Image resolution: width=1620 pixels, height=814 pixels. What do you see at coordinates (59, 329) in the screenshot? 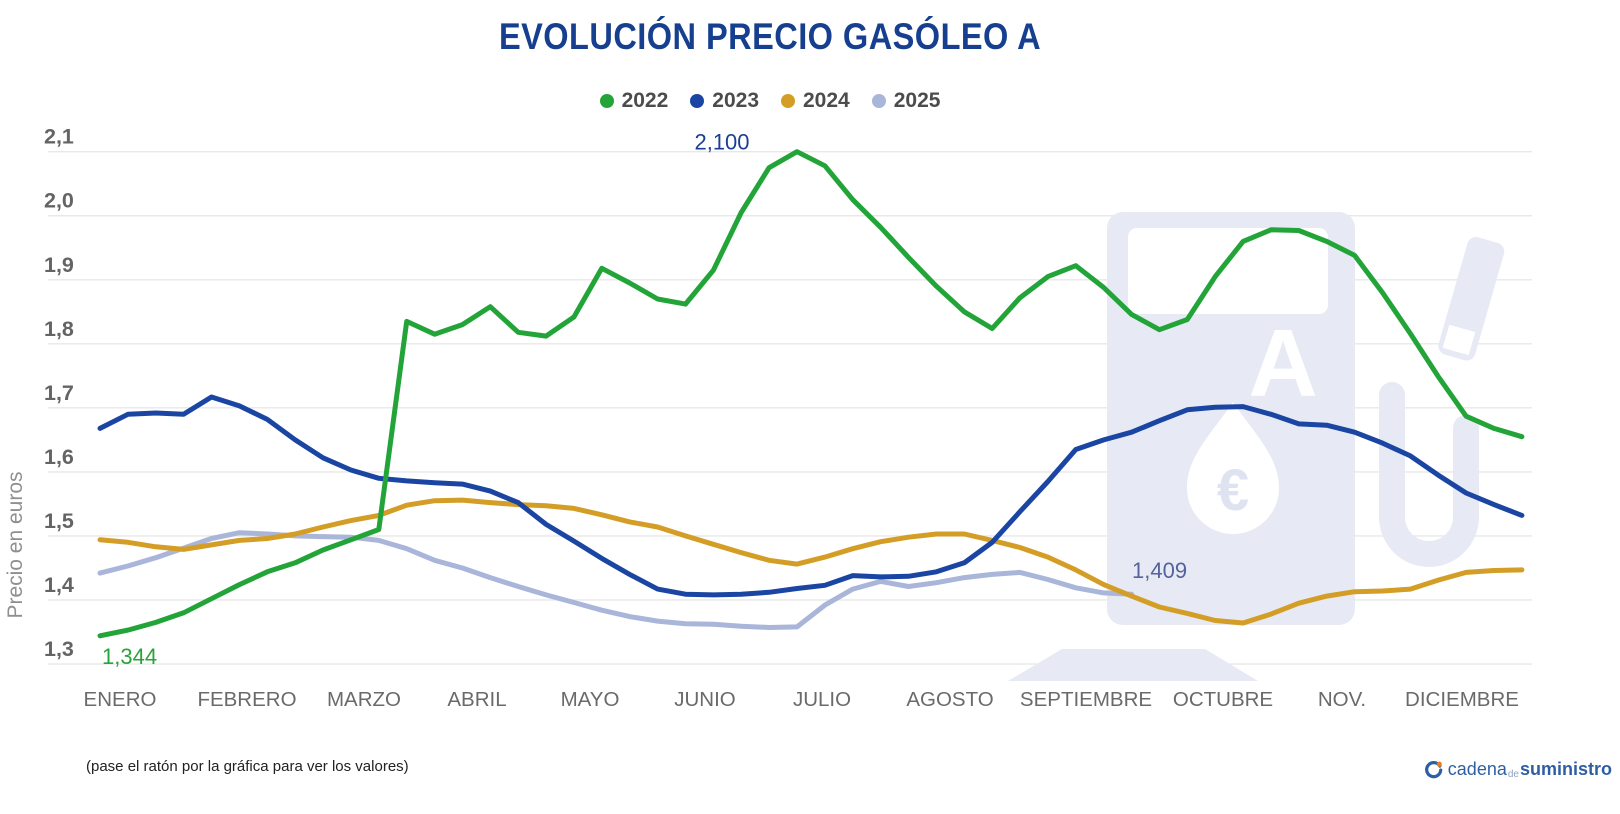
I see `y-tick-label: 1,8` at bounding box center [59, 329].